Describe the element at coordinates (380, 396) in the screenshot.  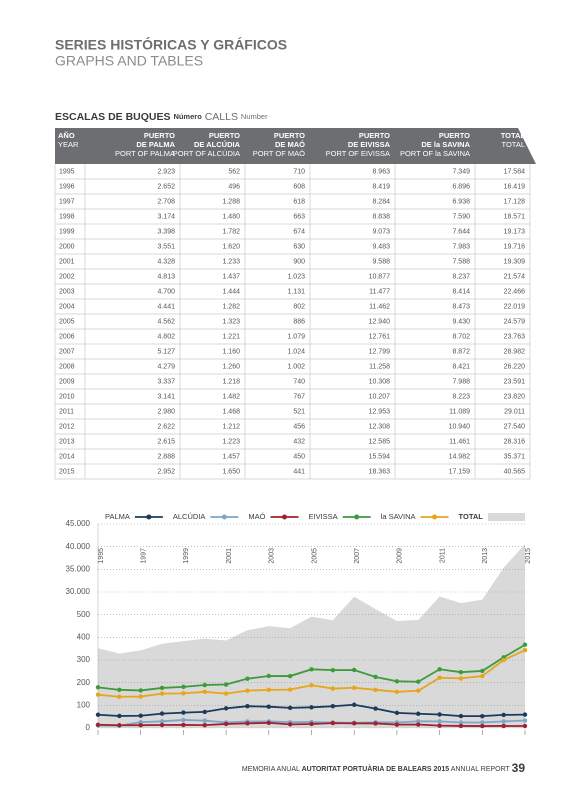
I see `value-cell: 10.207` at that location.